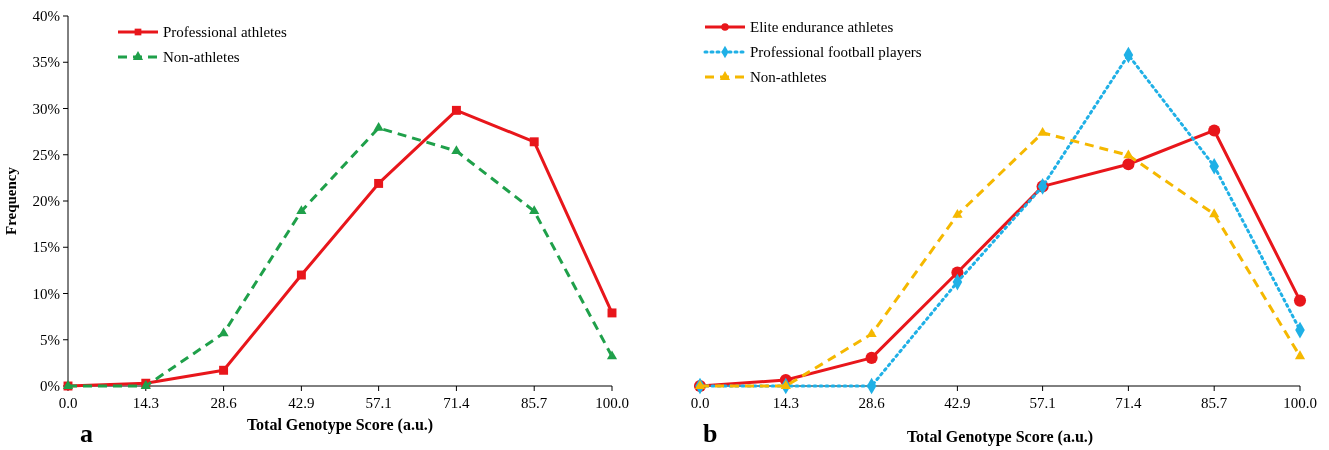 This screenshot has width=1329, height=450. I want to click on y-tick-label: 15%, so click(46, 247).